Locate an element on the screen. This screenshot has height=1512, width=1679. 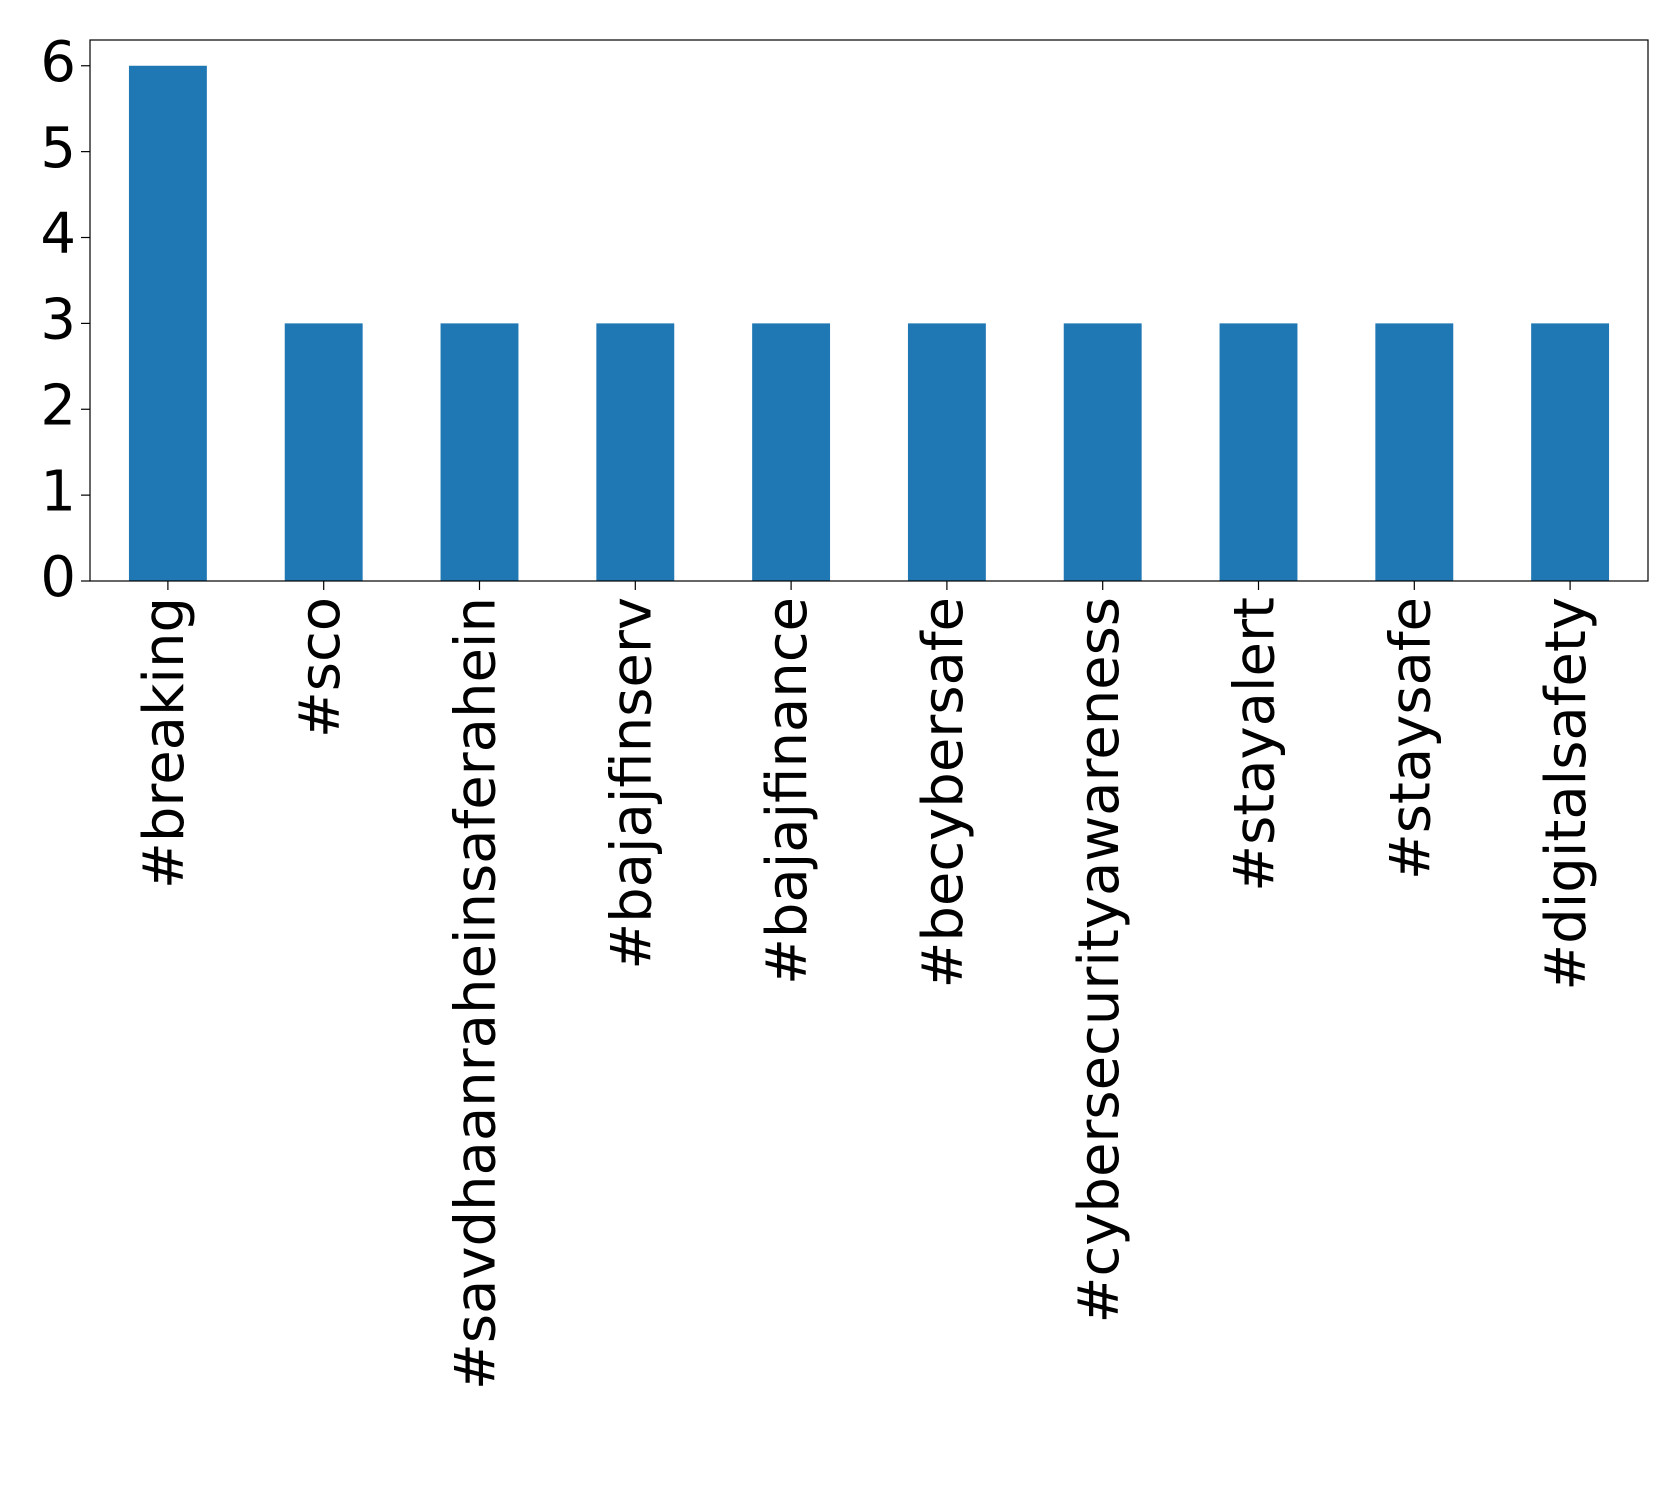
x-tick-label: #staysafe is located at coordinates (1410, 738).